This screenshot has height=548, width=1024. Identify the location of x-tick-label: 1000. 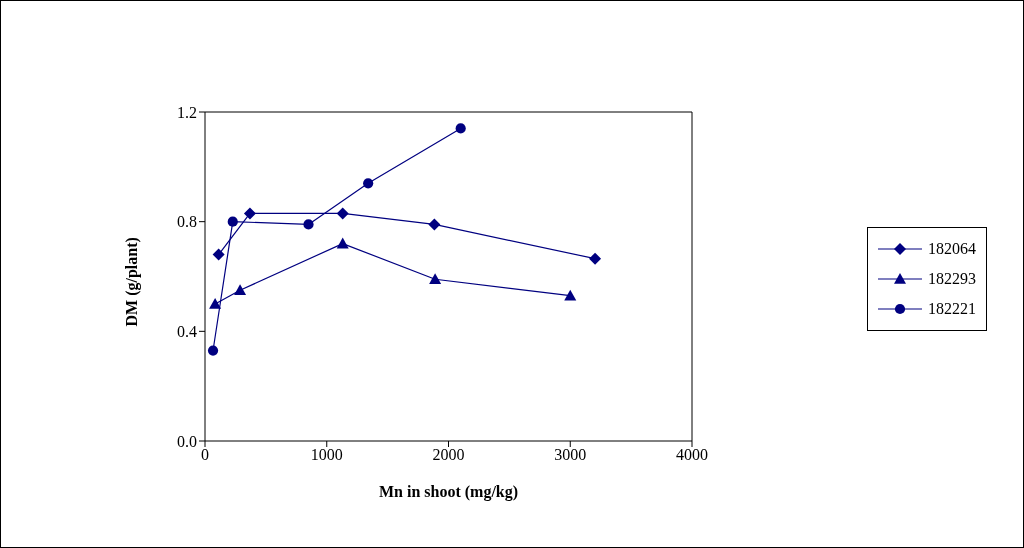
(326, 455).